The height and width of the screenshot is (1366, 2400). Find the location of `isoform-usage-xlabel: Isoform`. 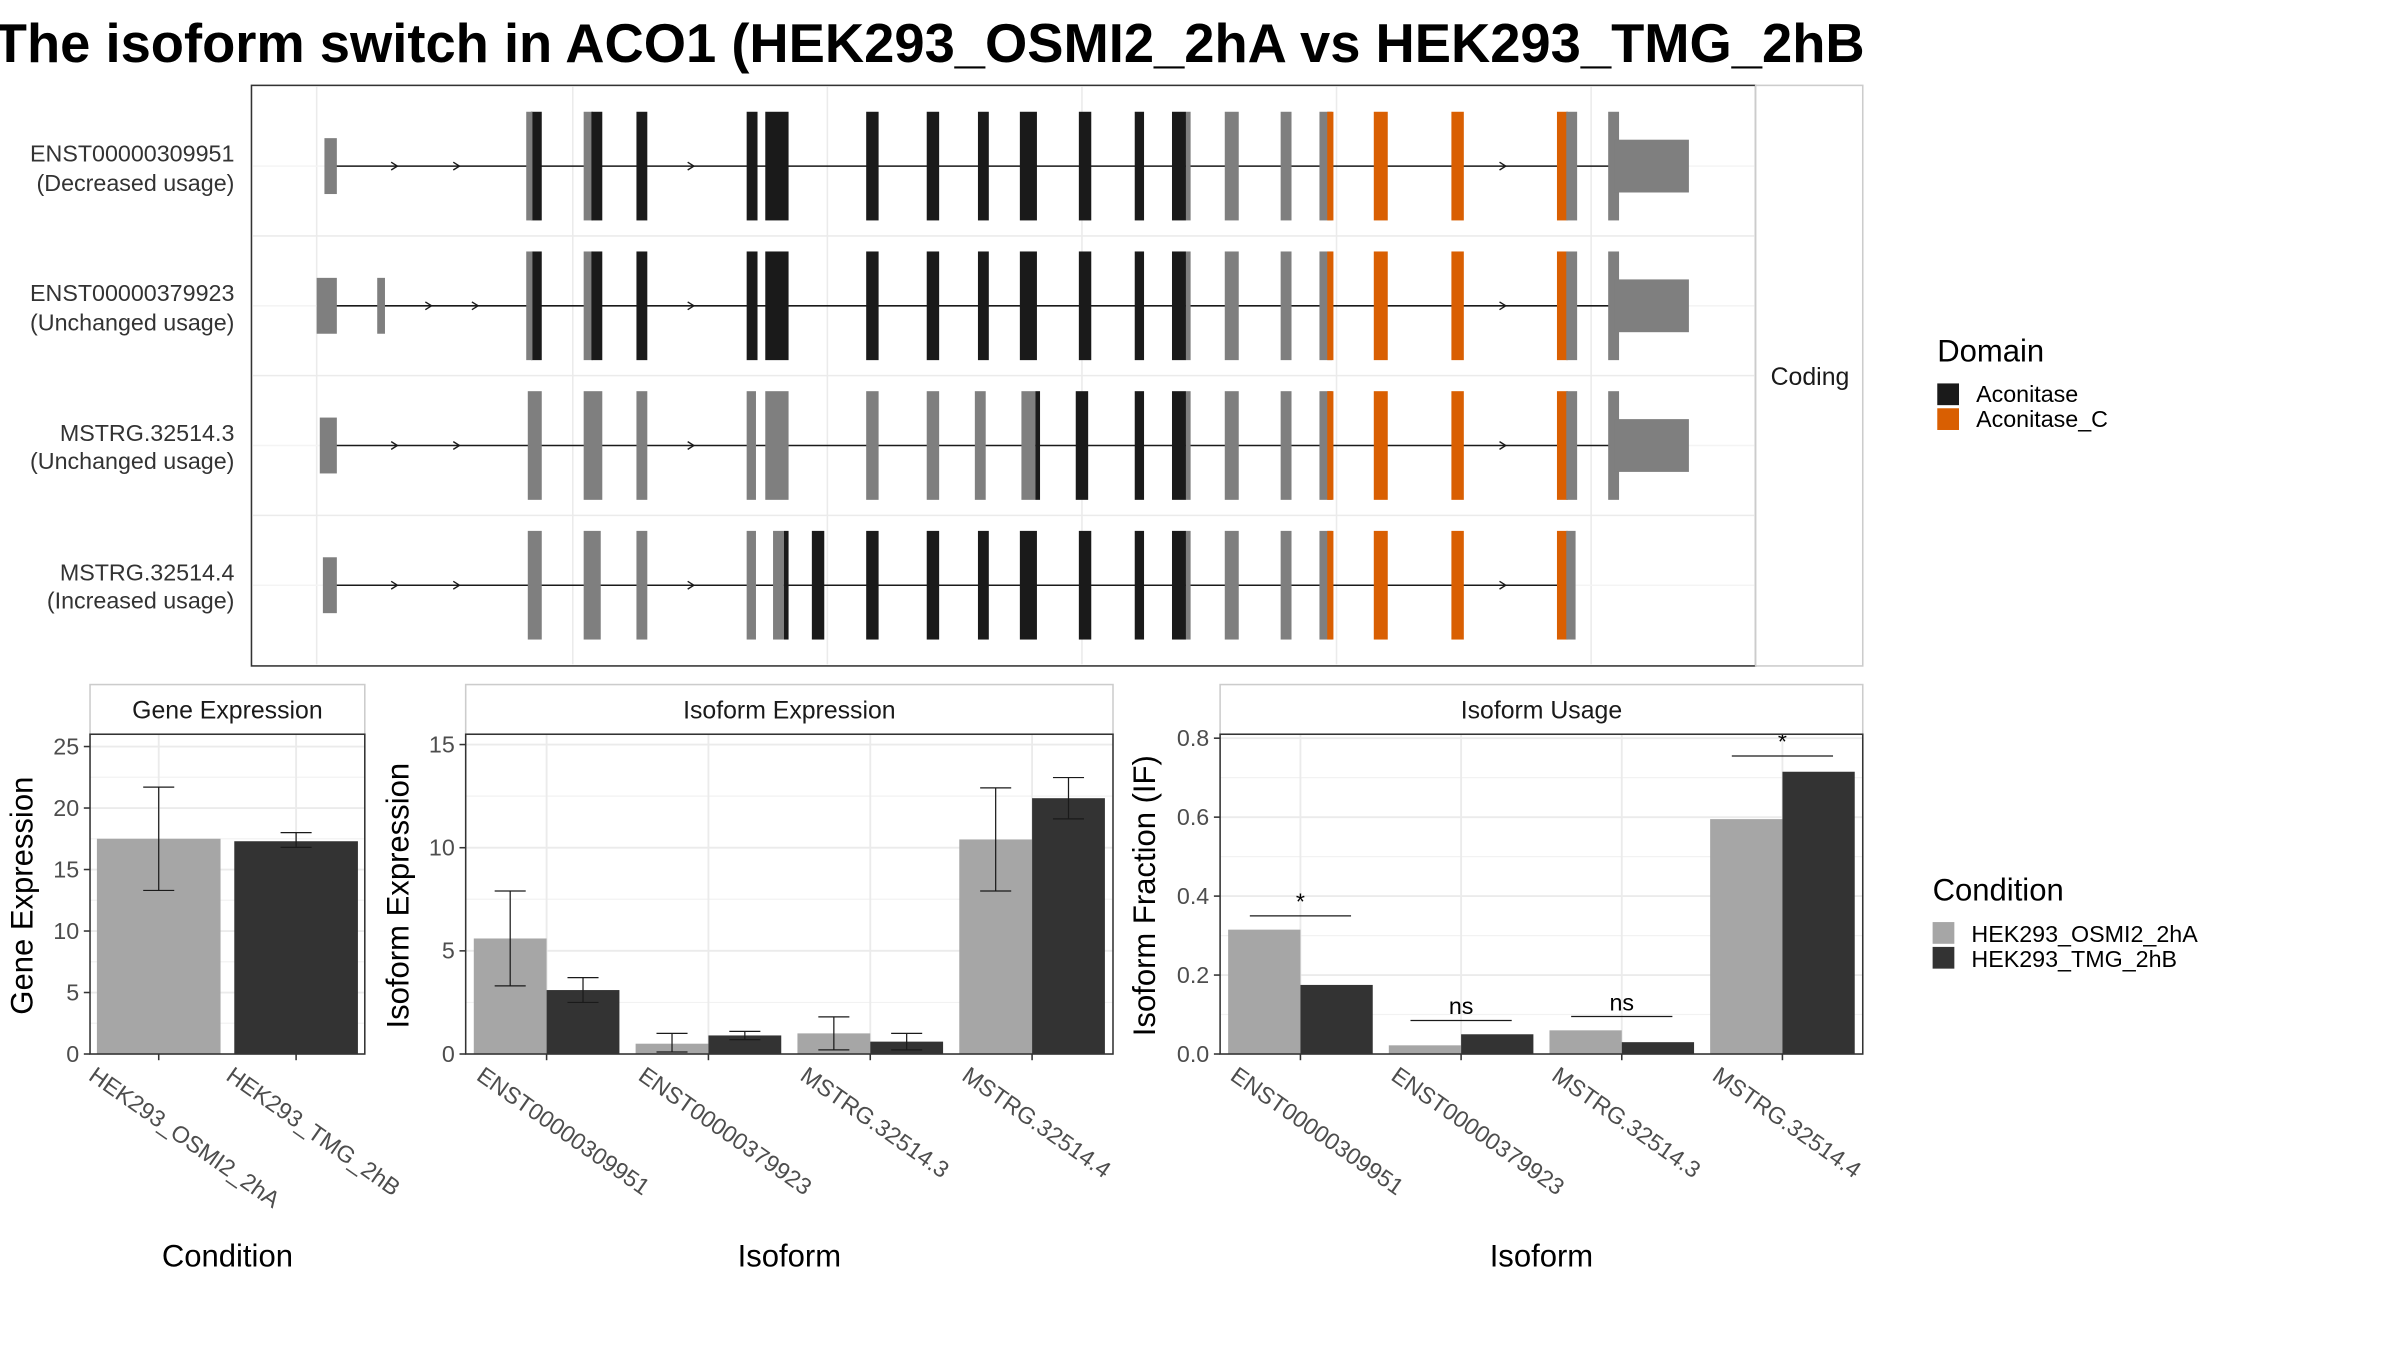

isoform-usage-xlabel: Isoform is located at coordinates (1541, 1256).